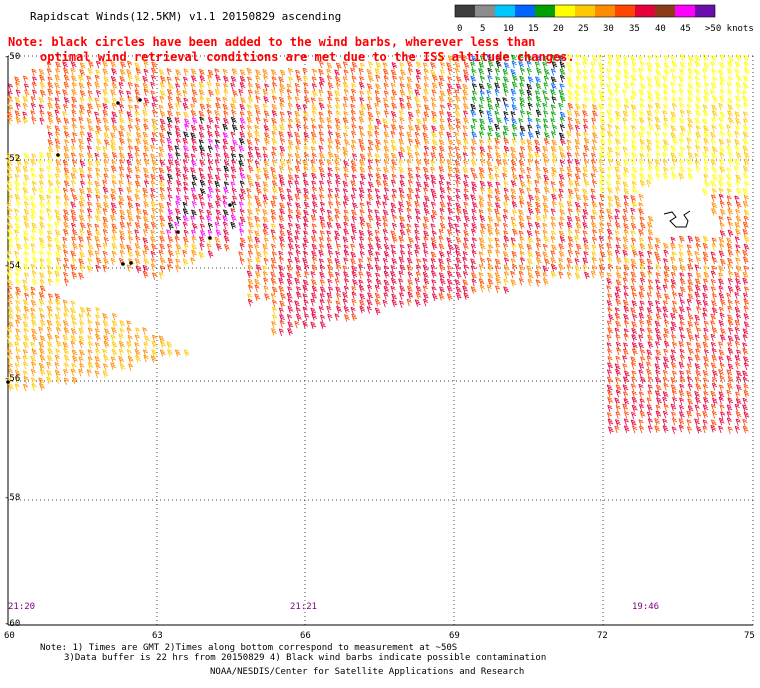 Image resolution: width=760 pixels, height=688 pixels. Describe the element at coordinates (12, 57) in the screenshot. I see `lat-label-50: -50` at that location.